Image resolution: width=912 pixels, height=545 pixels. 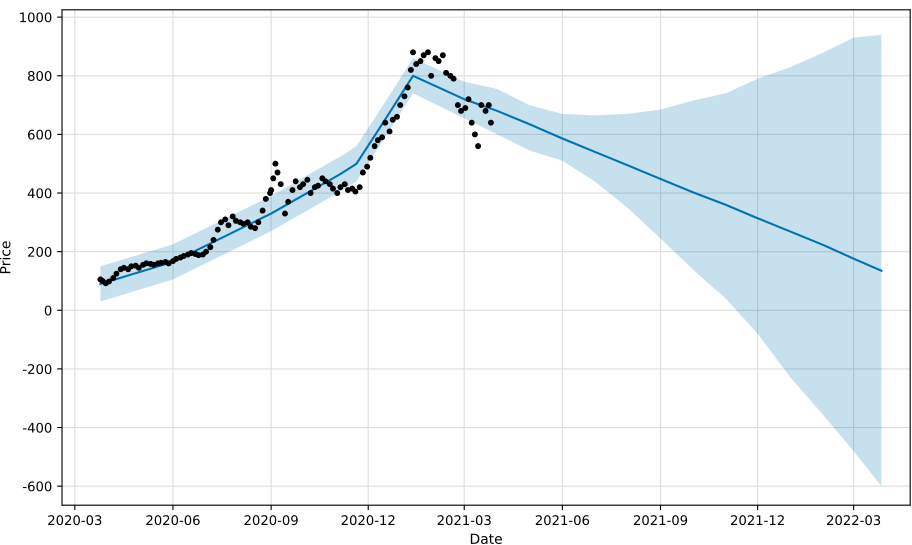 What do you see at coordinates (757, 520) in the screenshot?
I see `x-tick-label: 2021-12` at bounding box center [757, 520].